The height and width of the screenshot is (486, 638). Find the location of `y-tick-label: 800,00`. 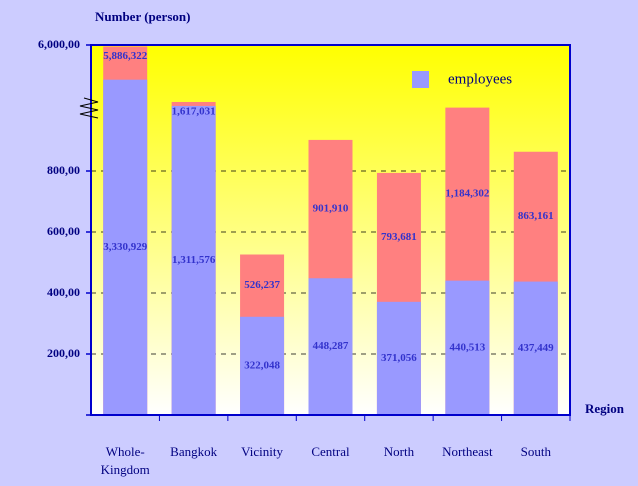

y-tick-label: 800,00 is located at coordinates (63, 170).